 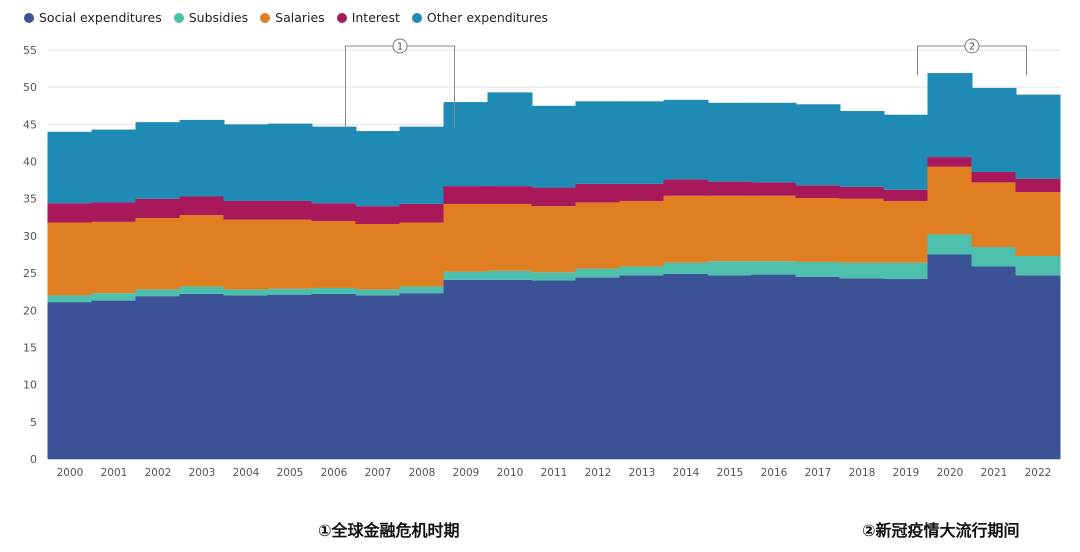 I want to click on legend-label: Other expenditures, so click(x=487, y=17).